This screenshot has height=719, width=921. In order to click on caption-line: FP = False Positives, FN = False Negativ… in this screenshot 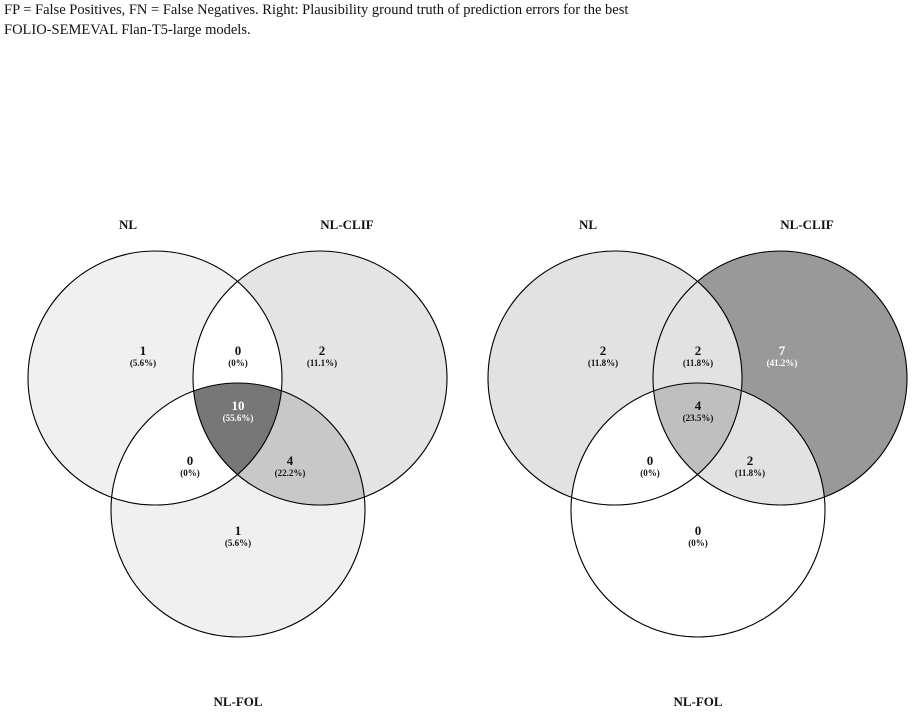, I will do `click(316, 10)`.